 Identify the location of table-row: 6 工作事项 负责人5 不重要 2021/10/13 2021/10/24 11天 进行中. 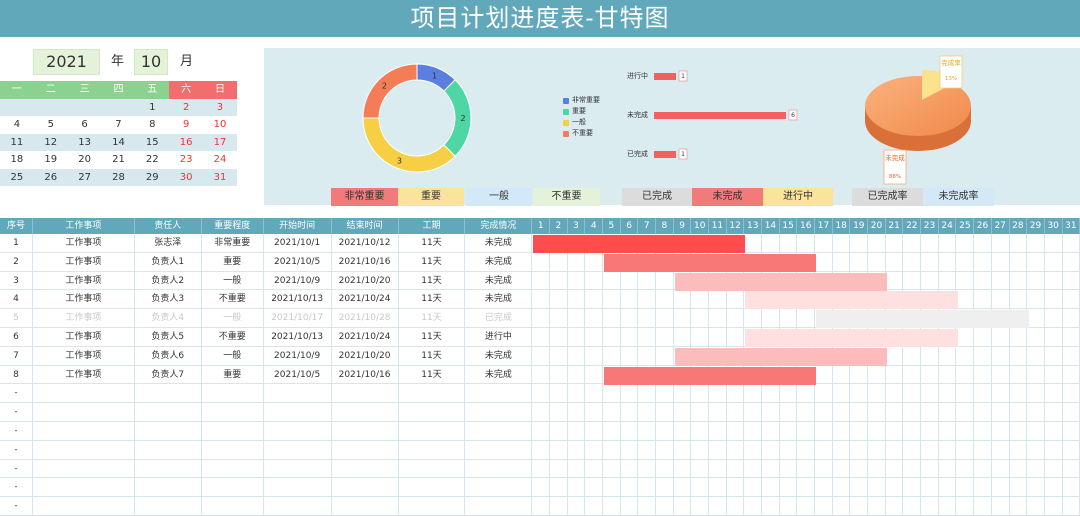
(540, 337).